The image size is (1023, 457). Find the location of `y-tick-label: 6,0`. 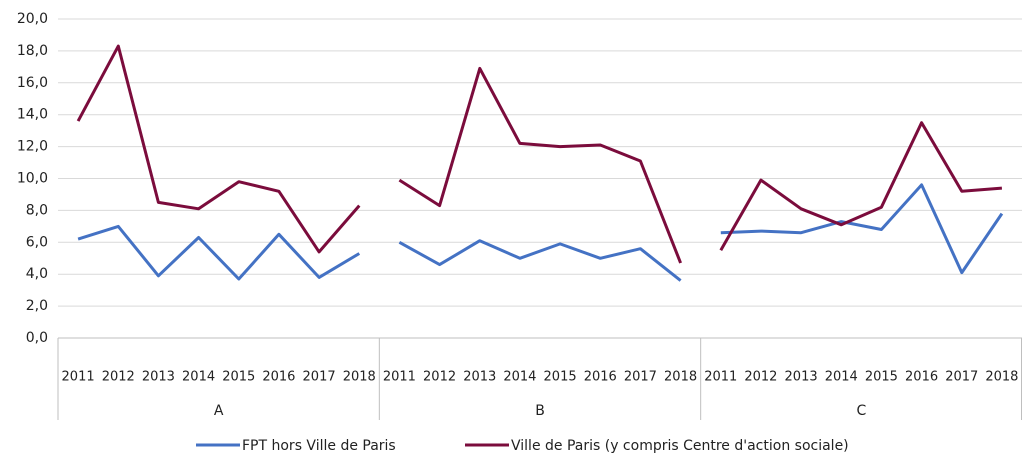

y-tick-label: 6,0 is located at coordinates (37, 242).